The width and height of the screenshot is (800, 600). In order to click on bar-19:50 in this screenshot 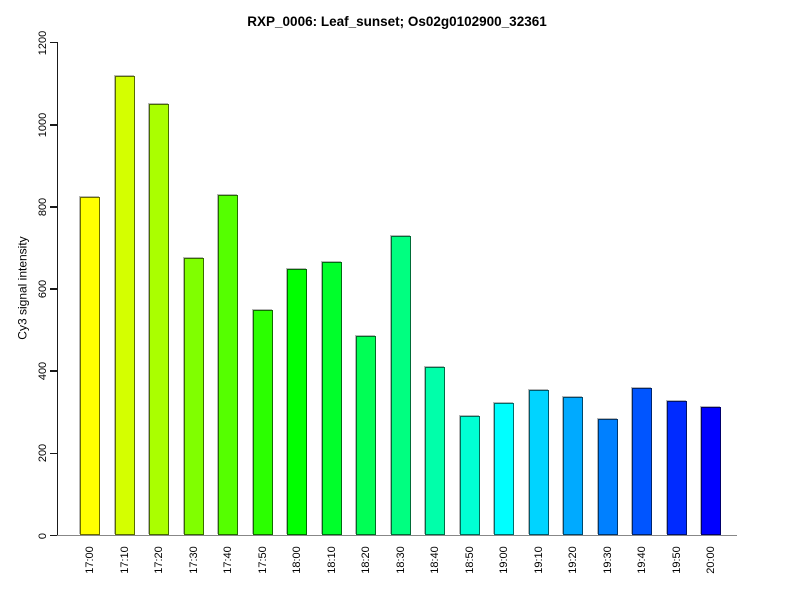, I will do `click(676, 468)`.